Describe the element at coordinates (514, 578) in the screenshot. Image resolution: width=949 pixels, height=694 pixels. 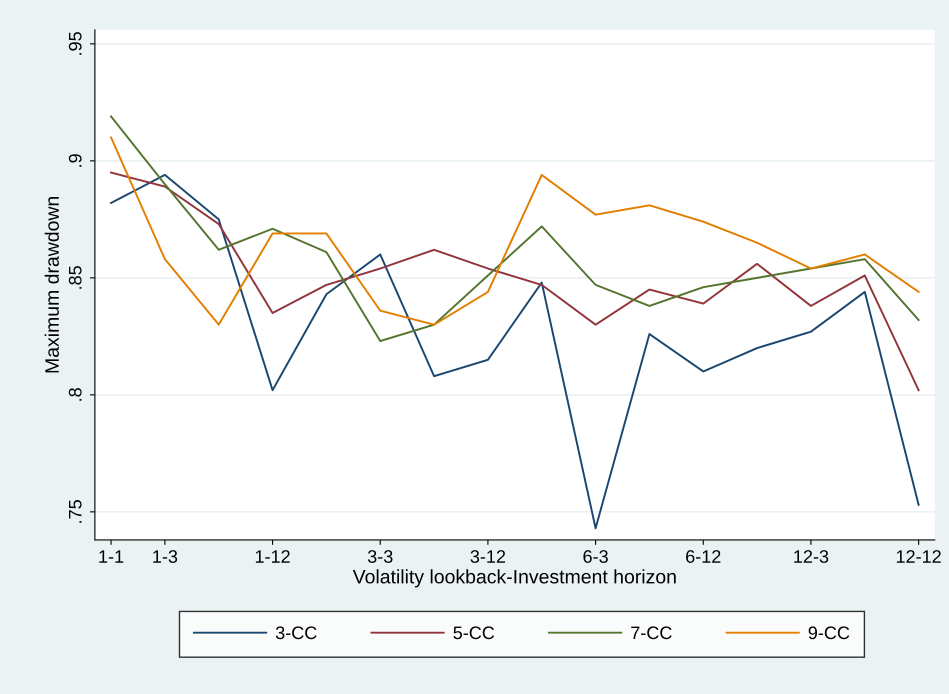
I see `x-axis-title: Volatility lookback-Investment horizon` at that location.